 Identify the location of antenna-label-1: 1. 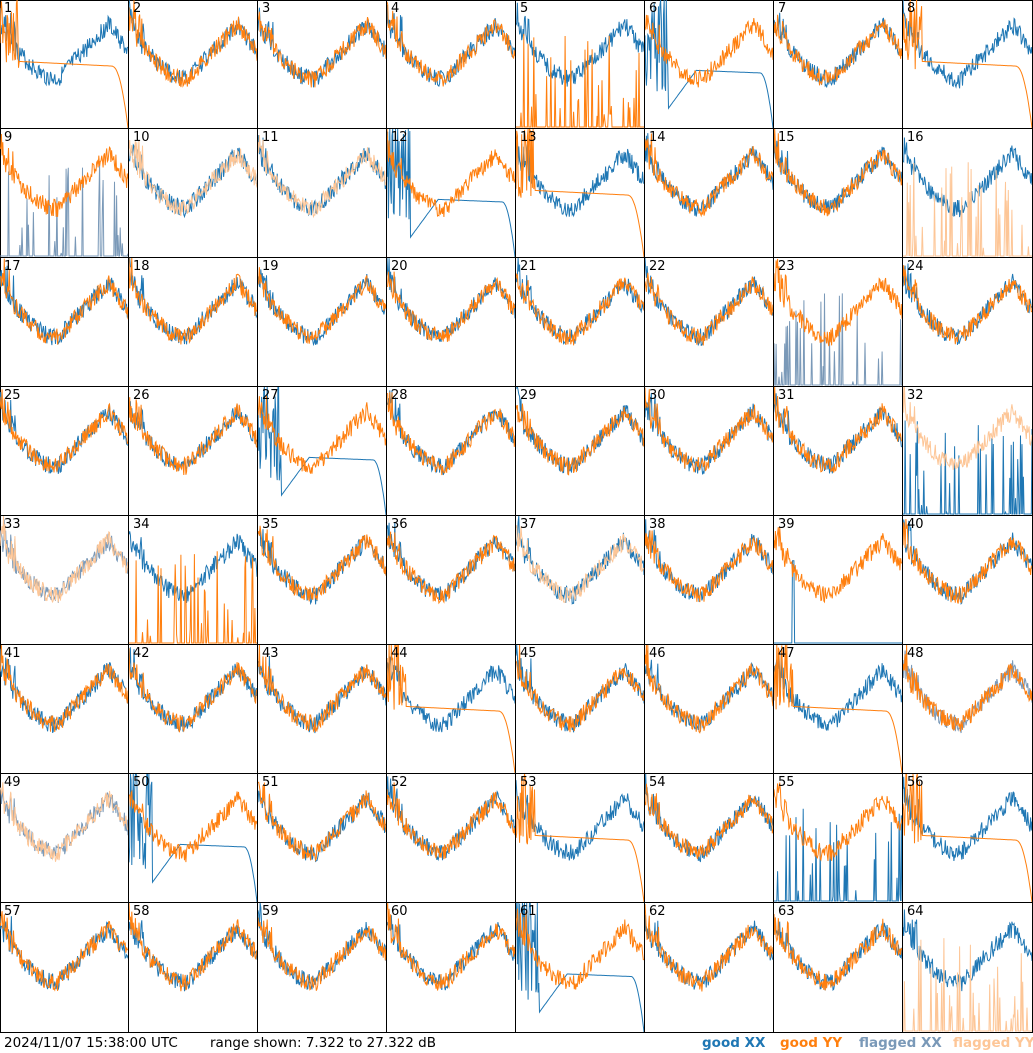
(8, 8).